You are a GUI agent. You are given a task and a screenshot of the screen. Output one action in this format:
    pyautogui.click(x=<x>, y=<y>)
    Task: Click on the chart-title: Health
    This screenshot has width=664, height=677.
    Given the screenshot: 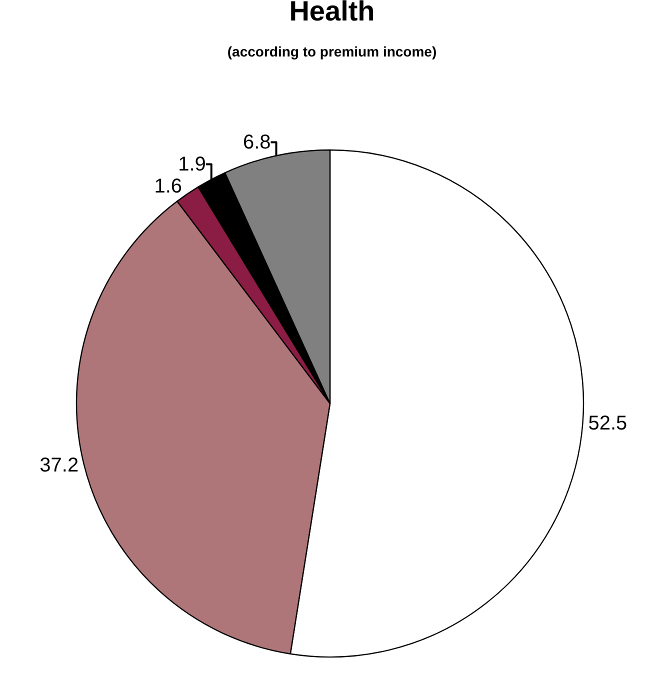 What is the action you would take?
    pyautogui.click(x=332, y=13)
    